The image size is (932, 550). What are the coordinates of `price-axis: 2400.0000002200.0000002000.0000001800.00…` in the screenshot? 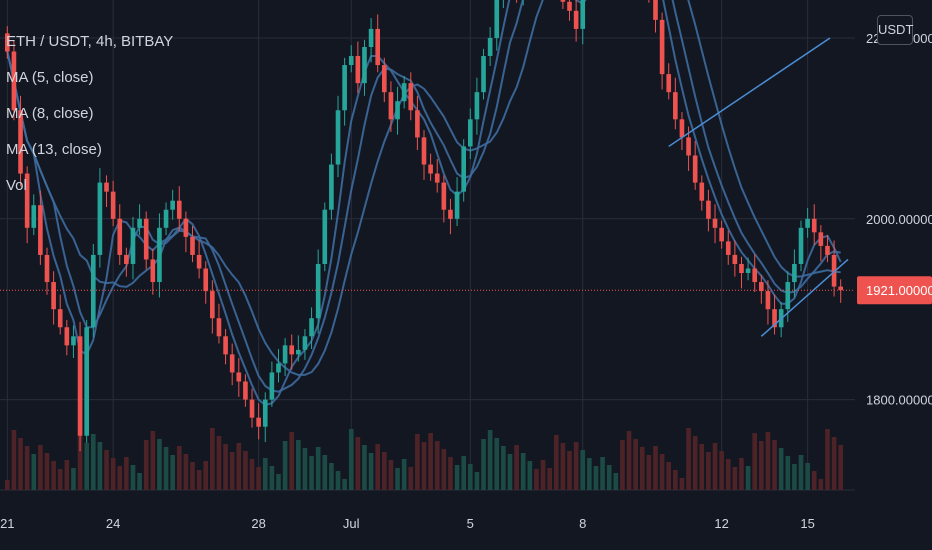 It's located at (894, 204).